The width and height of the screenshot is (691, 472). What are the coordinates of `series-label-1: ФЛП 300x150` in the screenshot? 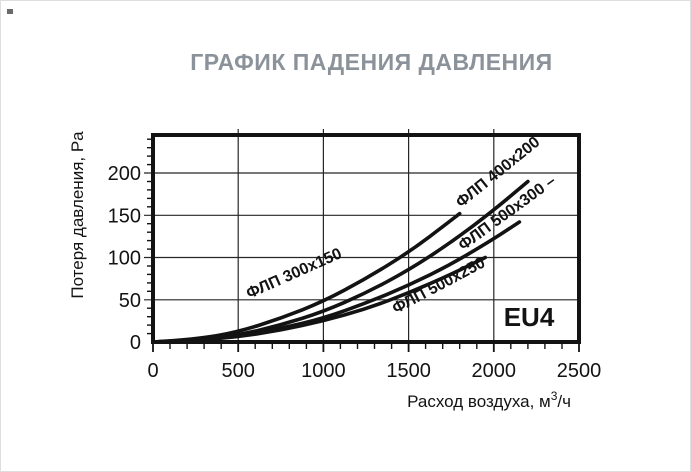 It's located at (294, 273).